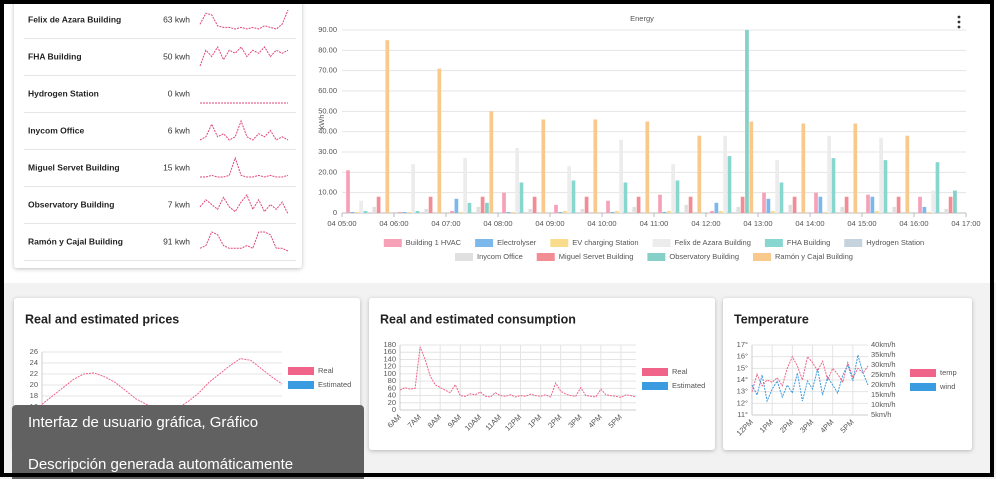 This screenshot has height=479, width=996. I want to click on card-title: Temperature, so click(771, 319).